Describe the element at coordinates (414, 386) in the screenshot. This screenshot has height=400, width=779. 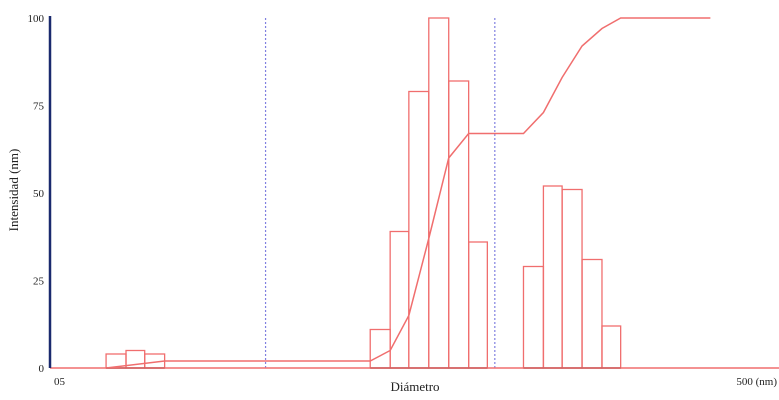
I see `x-axis-label: Diámetro` at that location.